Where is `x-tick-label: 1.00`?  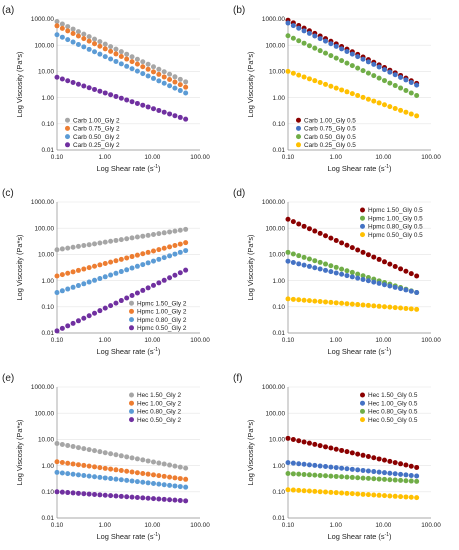
x-tick-label: 1.00 is located at coordinates (104, 525).